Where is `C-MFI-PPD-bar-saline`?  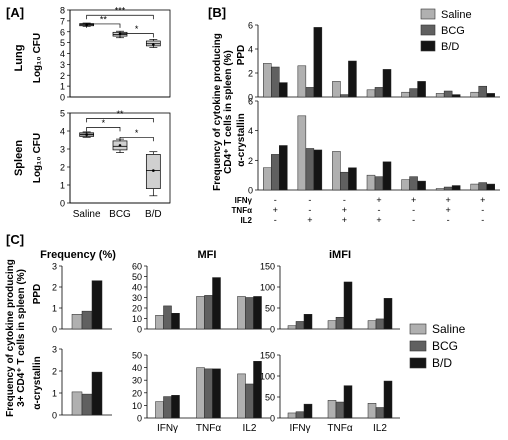
C-MFI-PPD-bar-saline is located at coordinates (200, 313).